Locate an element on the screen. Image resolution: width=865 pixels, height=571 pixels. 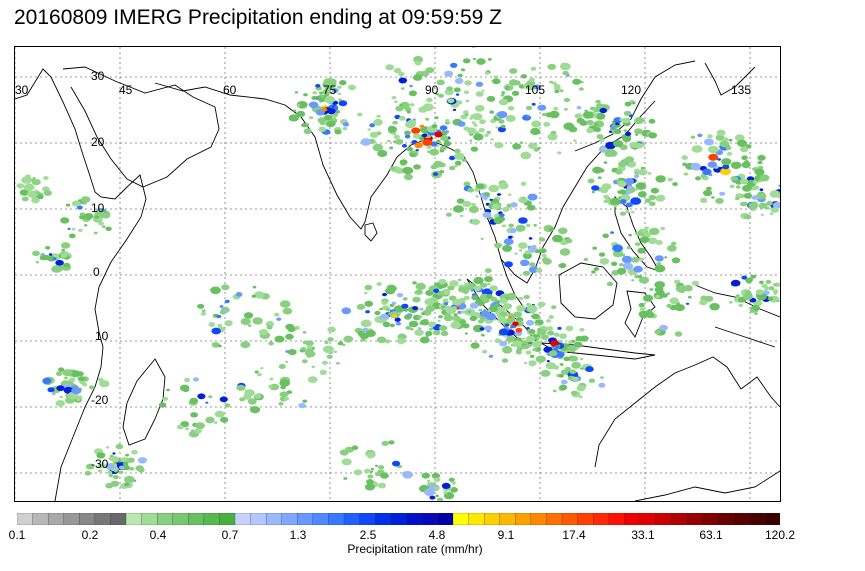
lat-label: 10 is located at coordinates (98, 208).